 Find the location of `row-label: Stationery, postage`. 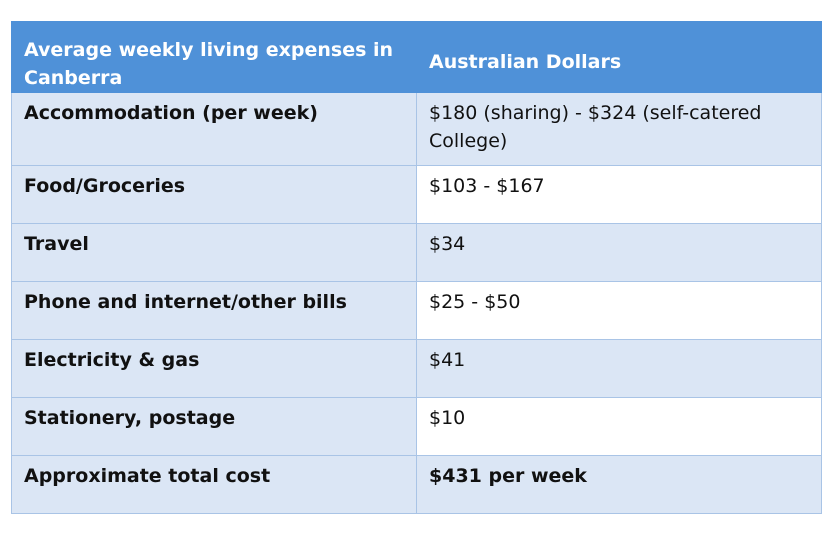

row-label: Stationery, postage is located at coordinates (214, 426).